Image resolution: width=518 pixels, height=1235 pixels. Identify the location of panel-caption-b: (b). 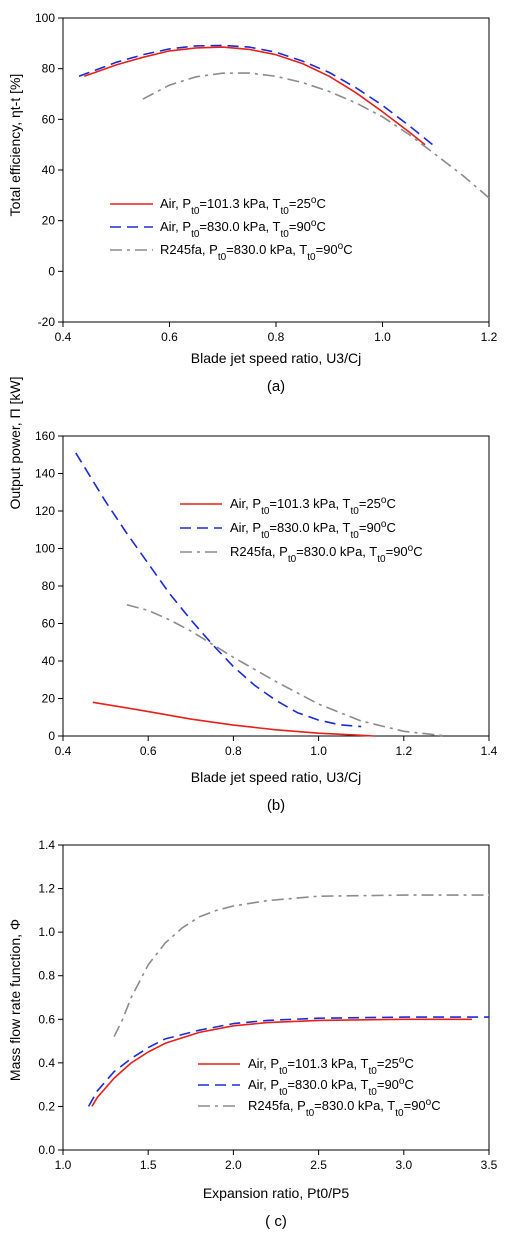
(276, 805).